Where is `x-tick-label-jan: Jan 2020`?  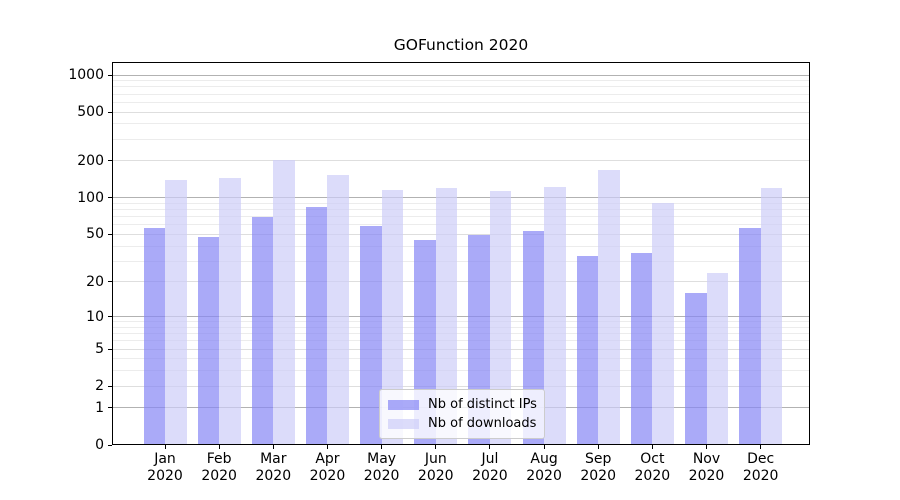 x-tick-label-jan: Jan 2020 is located at coordinates (165, 467).